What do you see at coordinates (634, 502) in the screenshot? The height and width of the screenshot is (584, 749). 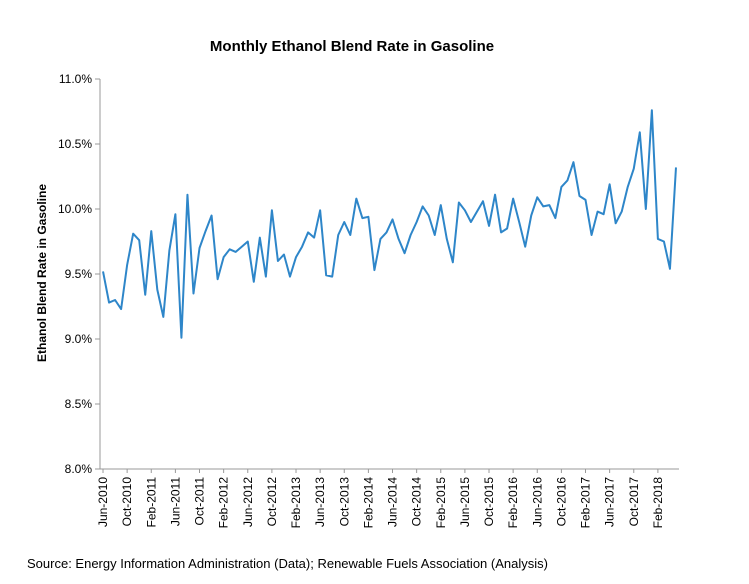 I see `x-tick-label: Oct-2017` at bounding box center [634, 502].